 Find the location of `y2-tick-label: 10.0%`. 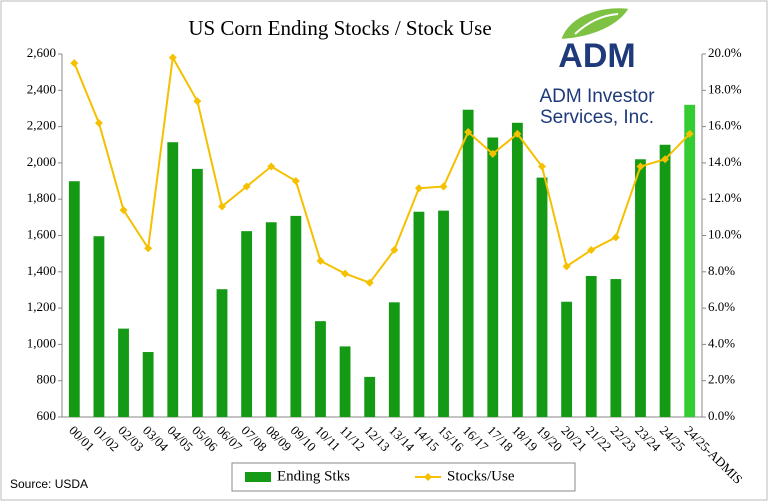

y2-tick-label: 10.0% is located at coordinates (725, 233).